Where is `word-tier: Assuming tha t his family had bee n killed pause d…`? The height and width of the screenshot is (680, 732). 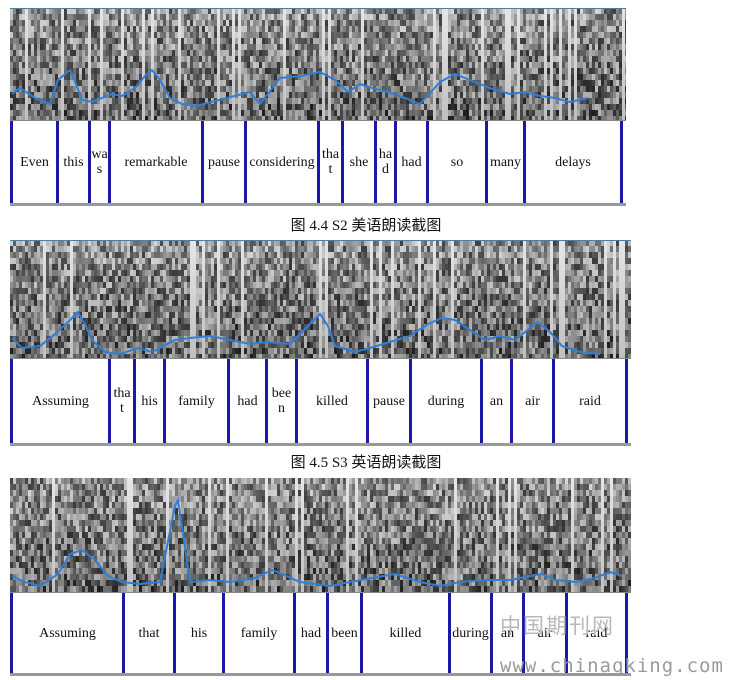 word-tier: Assuming tha t his family had bee n killed pause d… is located at coordinates (320, 402).